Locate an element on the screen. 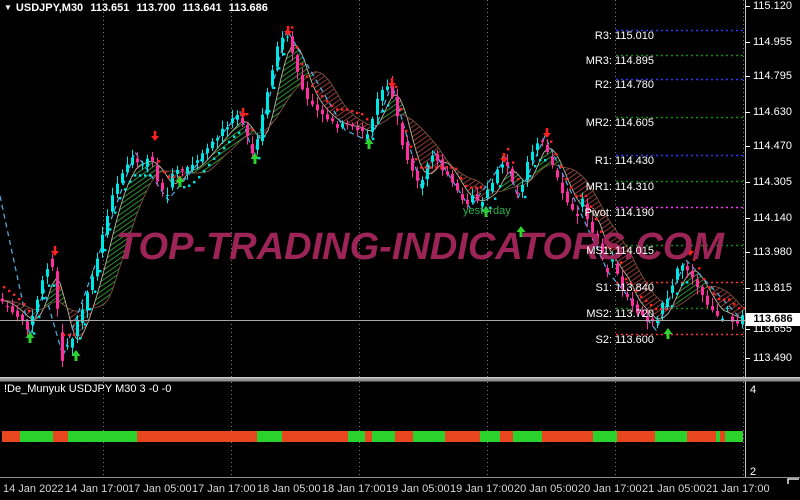  close-value: 113.686 is located at coordinates (248, 8).